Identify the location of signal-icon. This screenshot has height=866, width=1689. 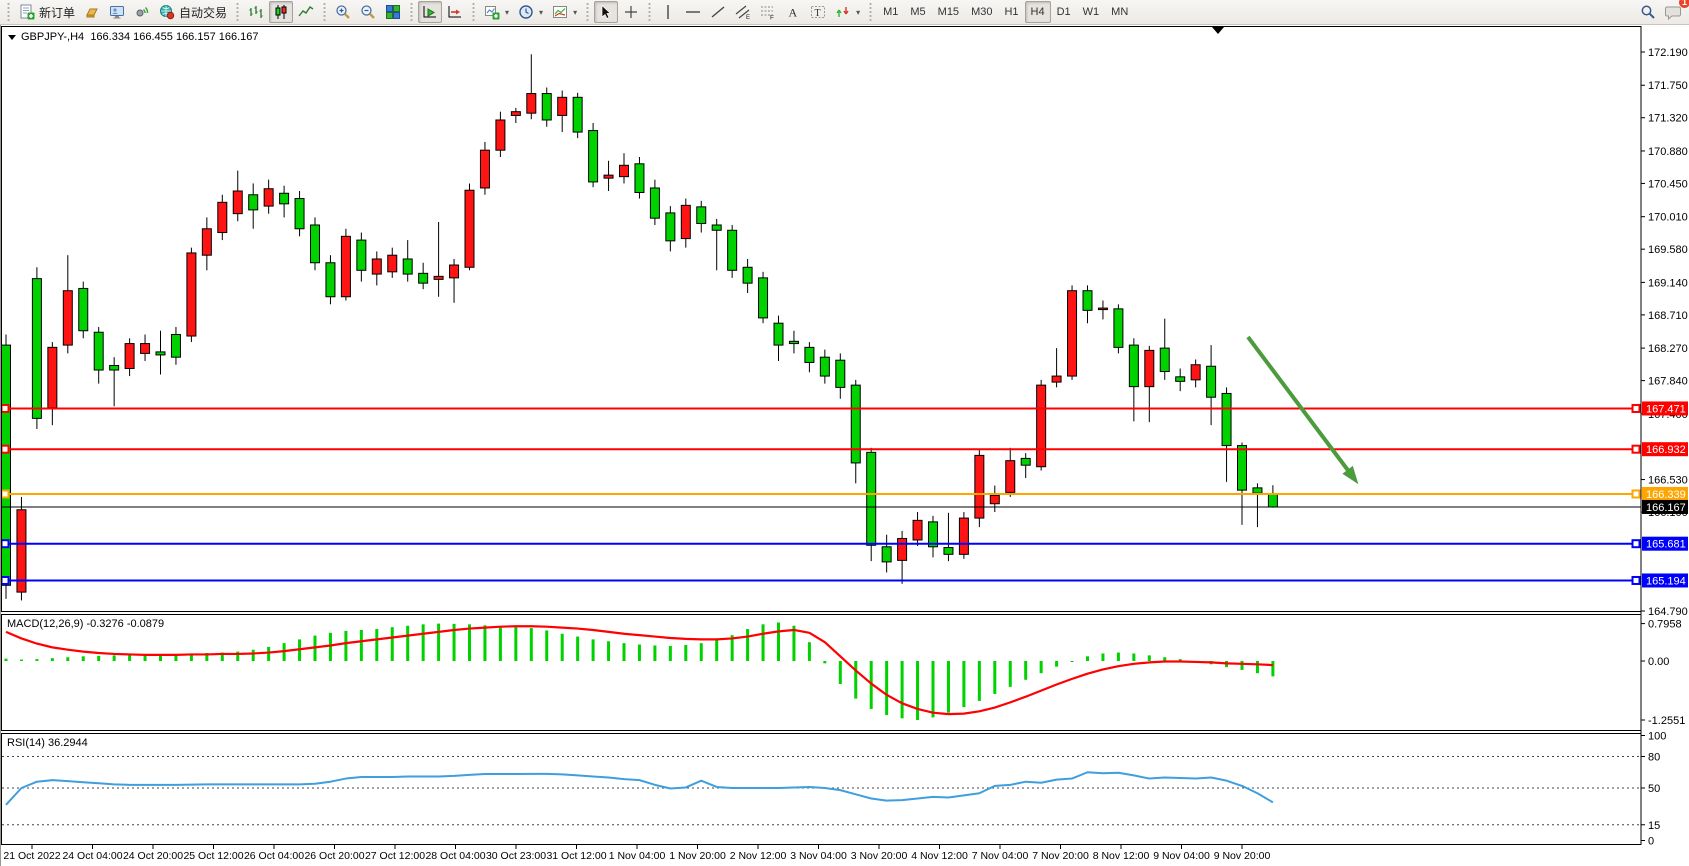
(142, 12).